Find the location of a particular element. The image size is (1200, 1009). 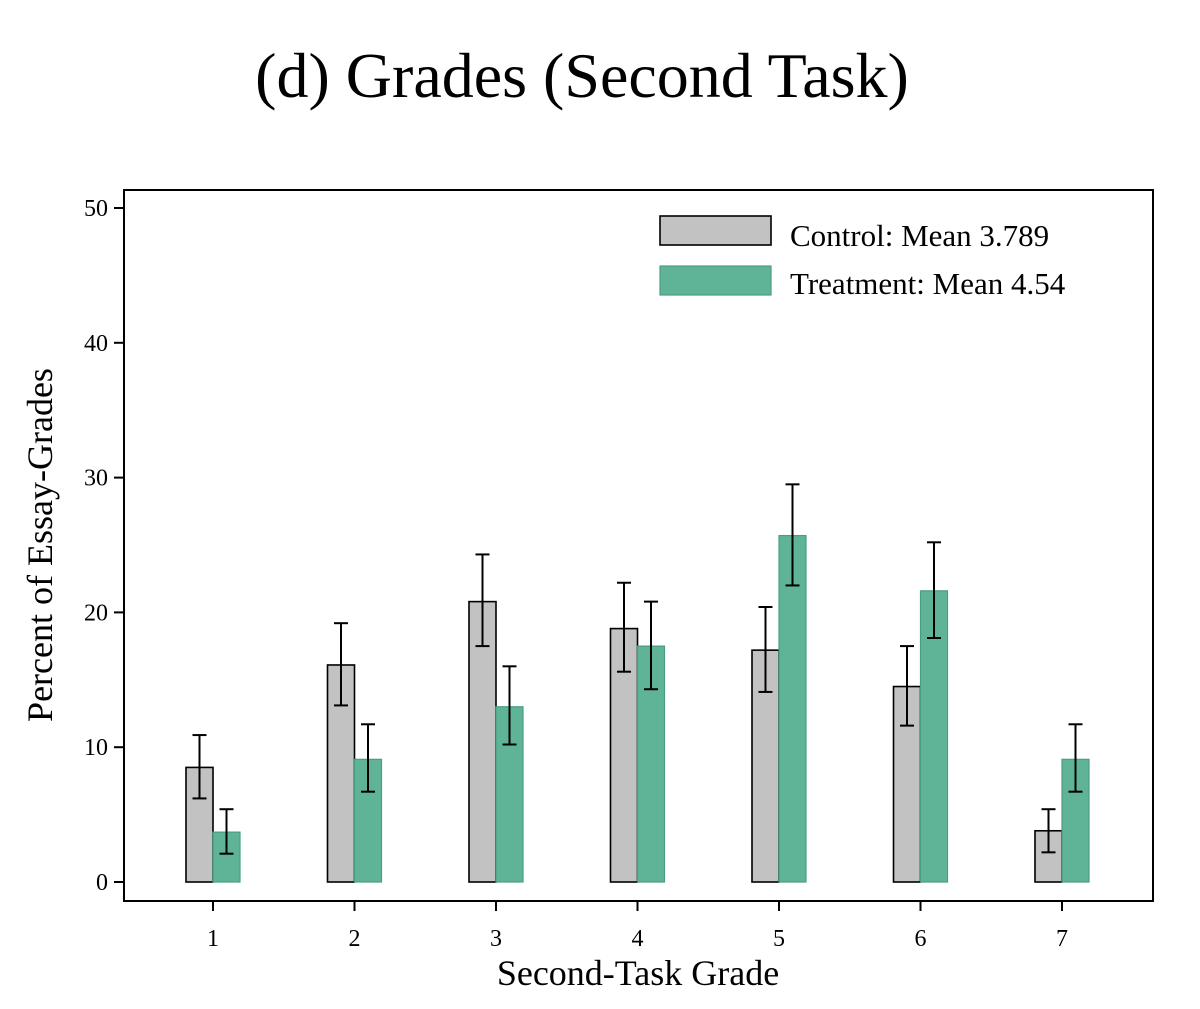

y-tick-label: 40 is located at coordinates (96, 344).